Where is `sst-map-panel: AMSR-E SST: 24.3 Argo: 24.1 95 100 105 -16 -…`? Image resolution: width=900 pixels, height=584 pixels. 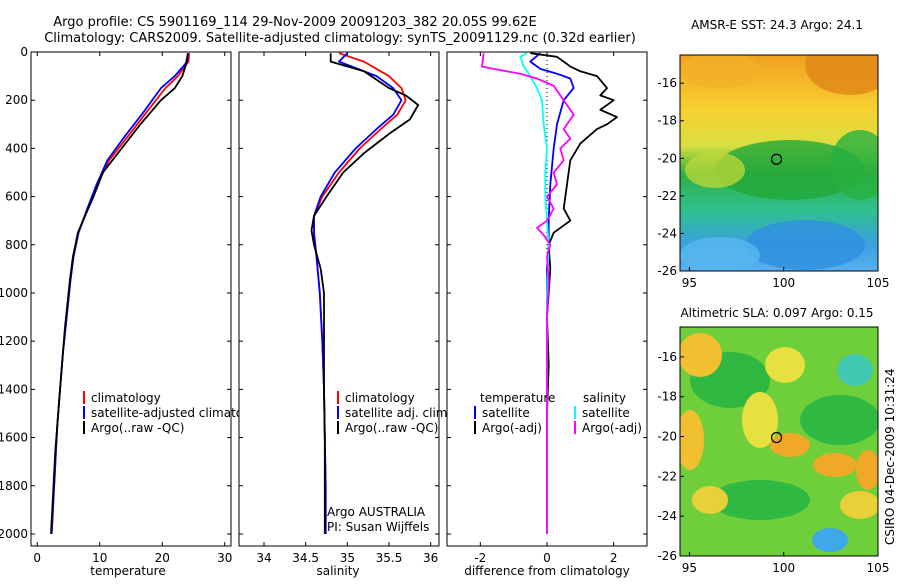 sst-map-panel: AMSR-E SST: 24.3 Argo: 24.1 95 100 105 -16 -… is located at coordinates (773, 154).